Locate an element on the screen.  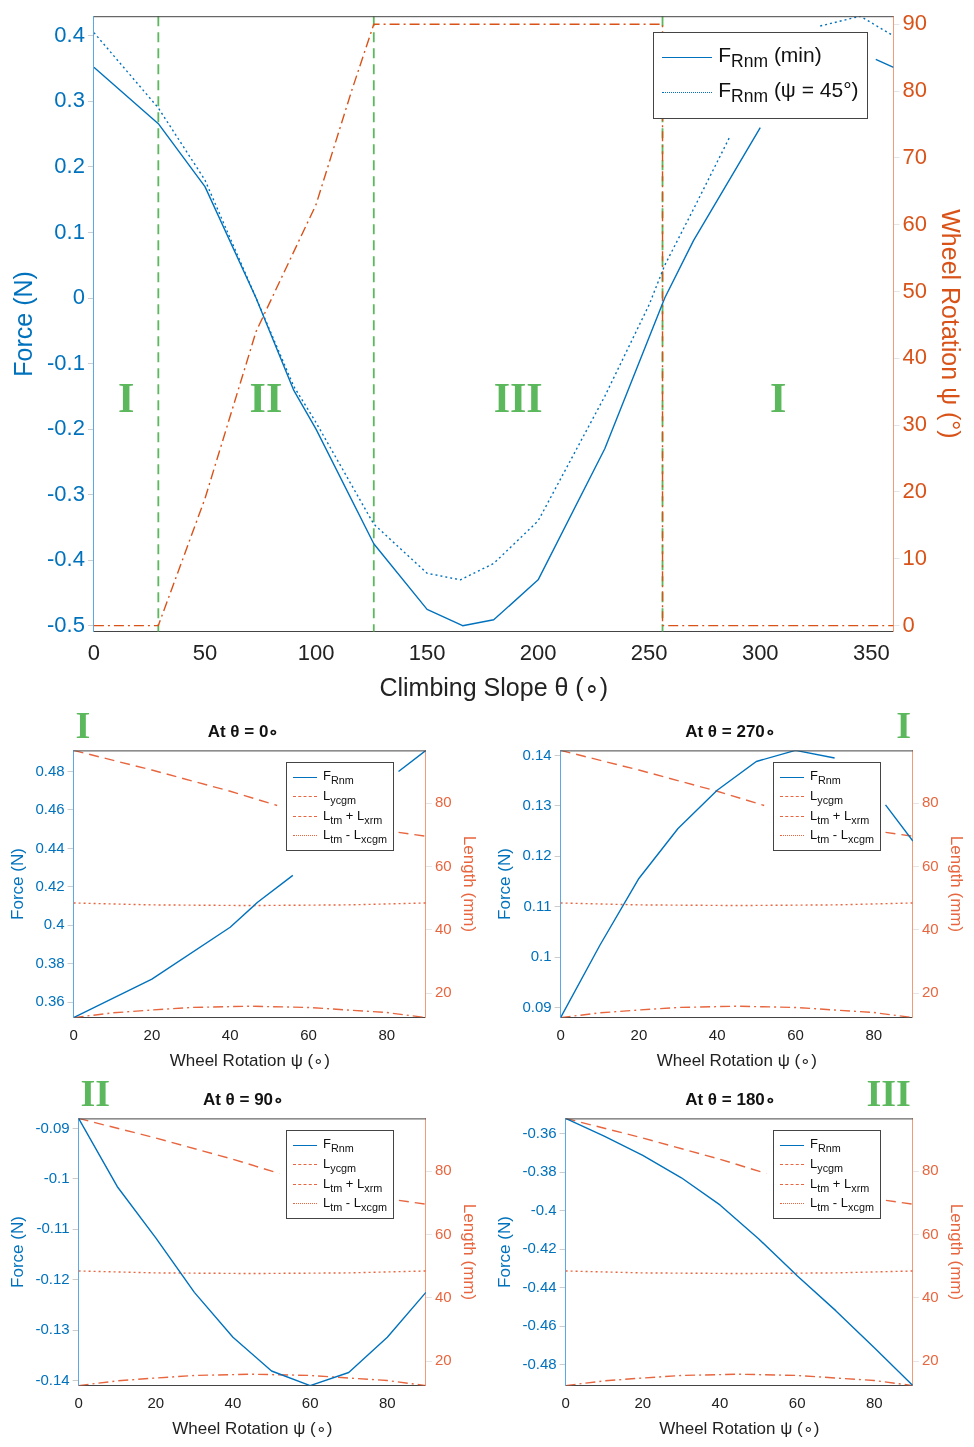
text: III is located at coordinates (888, 1093).